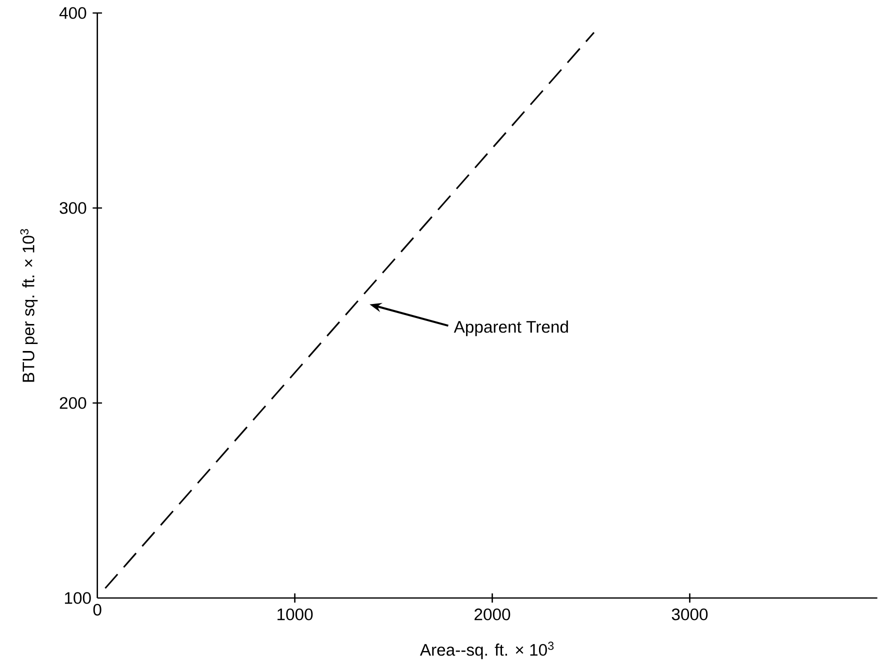  What do you see at coordinates (97, 610) in the screenshot?
I see `x-tick-label: 0` at bounding box center [97, 610].